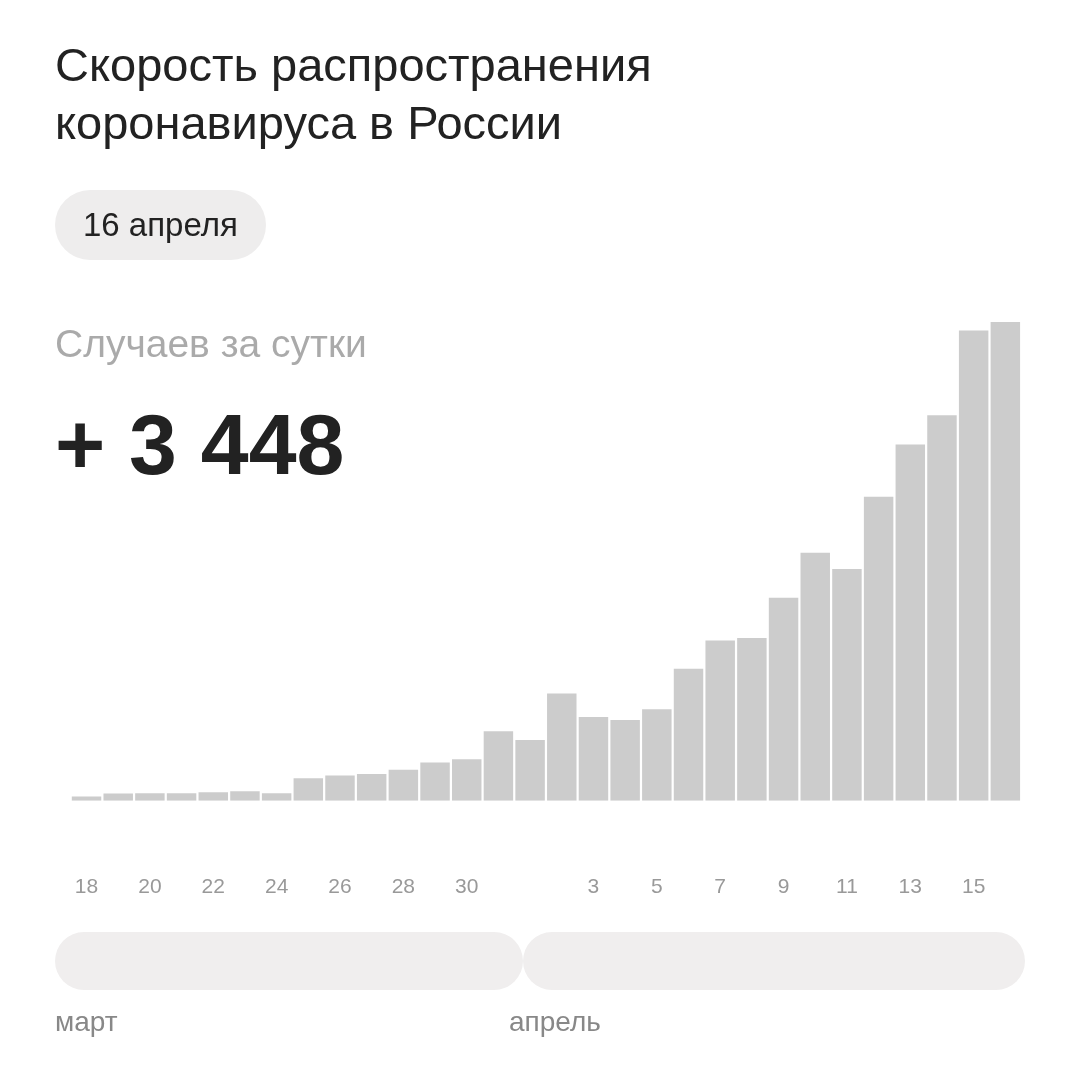  Describe the element at coordinates (211, 344) in the screenshot. I see `y-axis-title: Случаев за сутки` at that location.